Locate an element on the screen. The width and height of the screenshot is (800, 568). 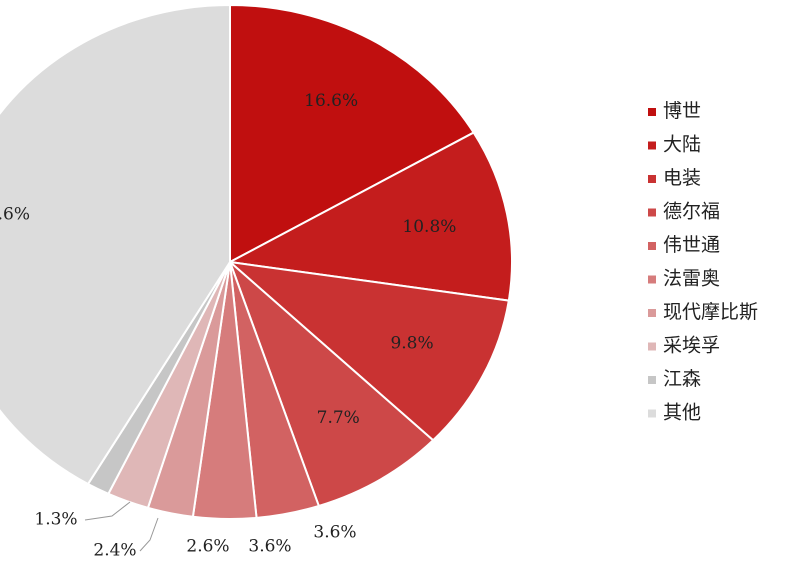
legend-label: 德尔福 is located at coordinates (691, 212).